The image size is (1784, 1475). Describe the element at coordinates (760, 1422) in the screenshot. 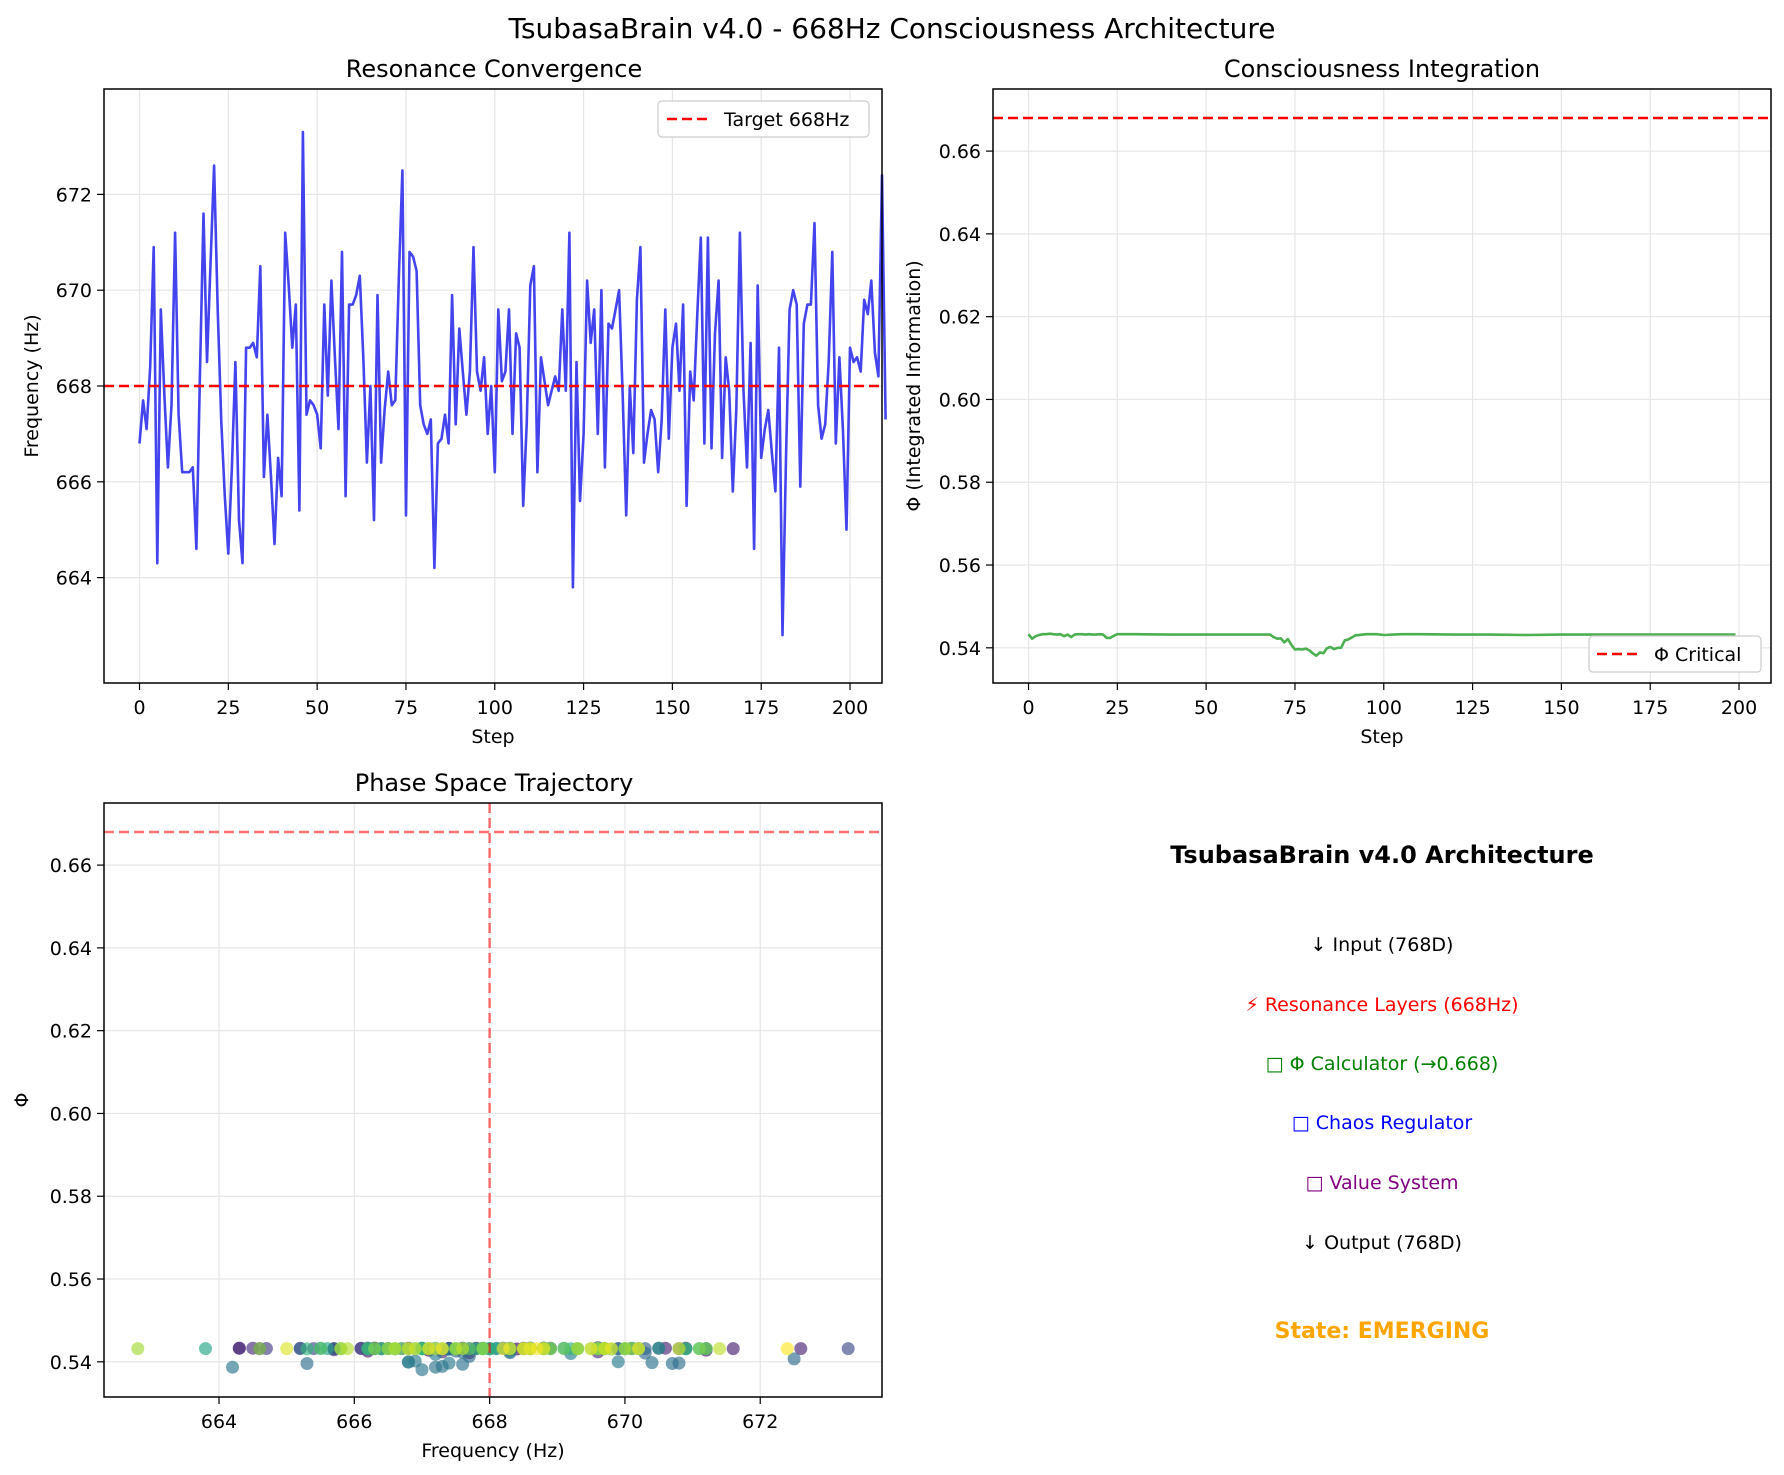

I see `x-tick-label: 672` at that location.